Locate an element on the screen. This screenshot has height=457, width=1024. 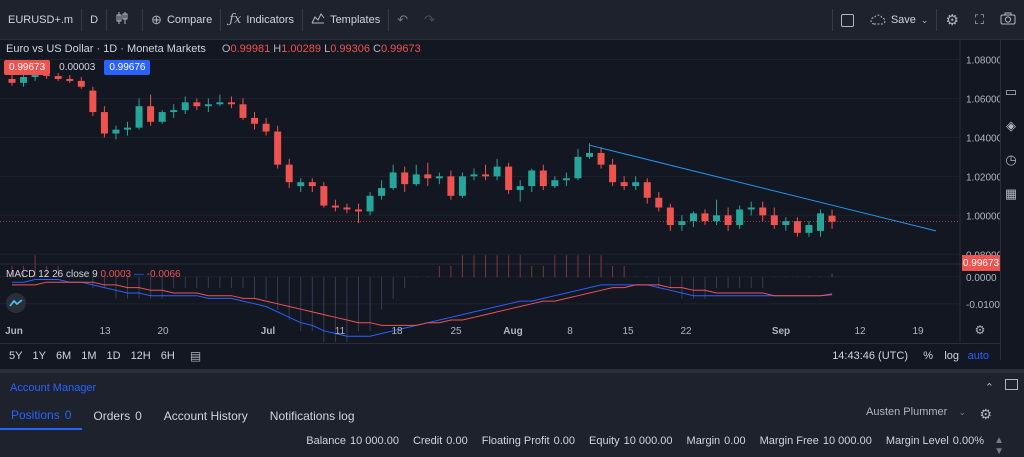
account-tab: Notifications log is located at coordinates (312, 416).